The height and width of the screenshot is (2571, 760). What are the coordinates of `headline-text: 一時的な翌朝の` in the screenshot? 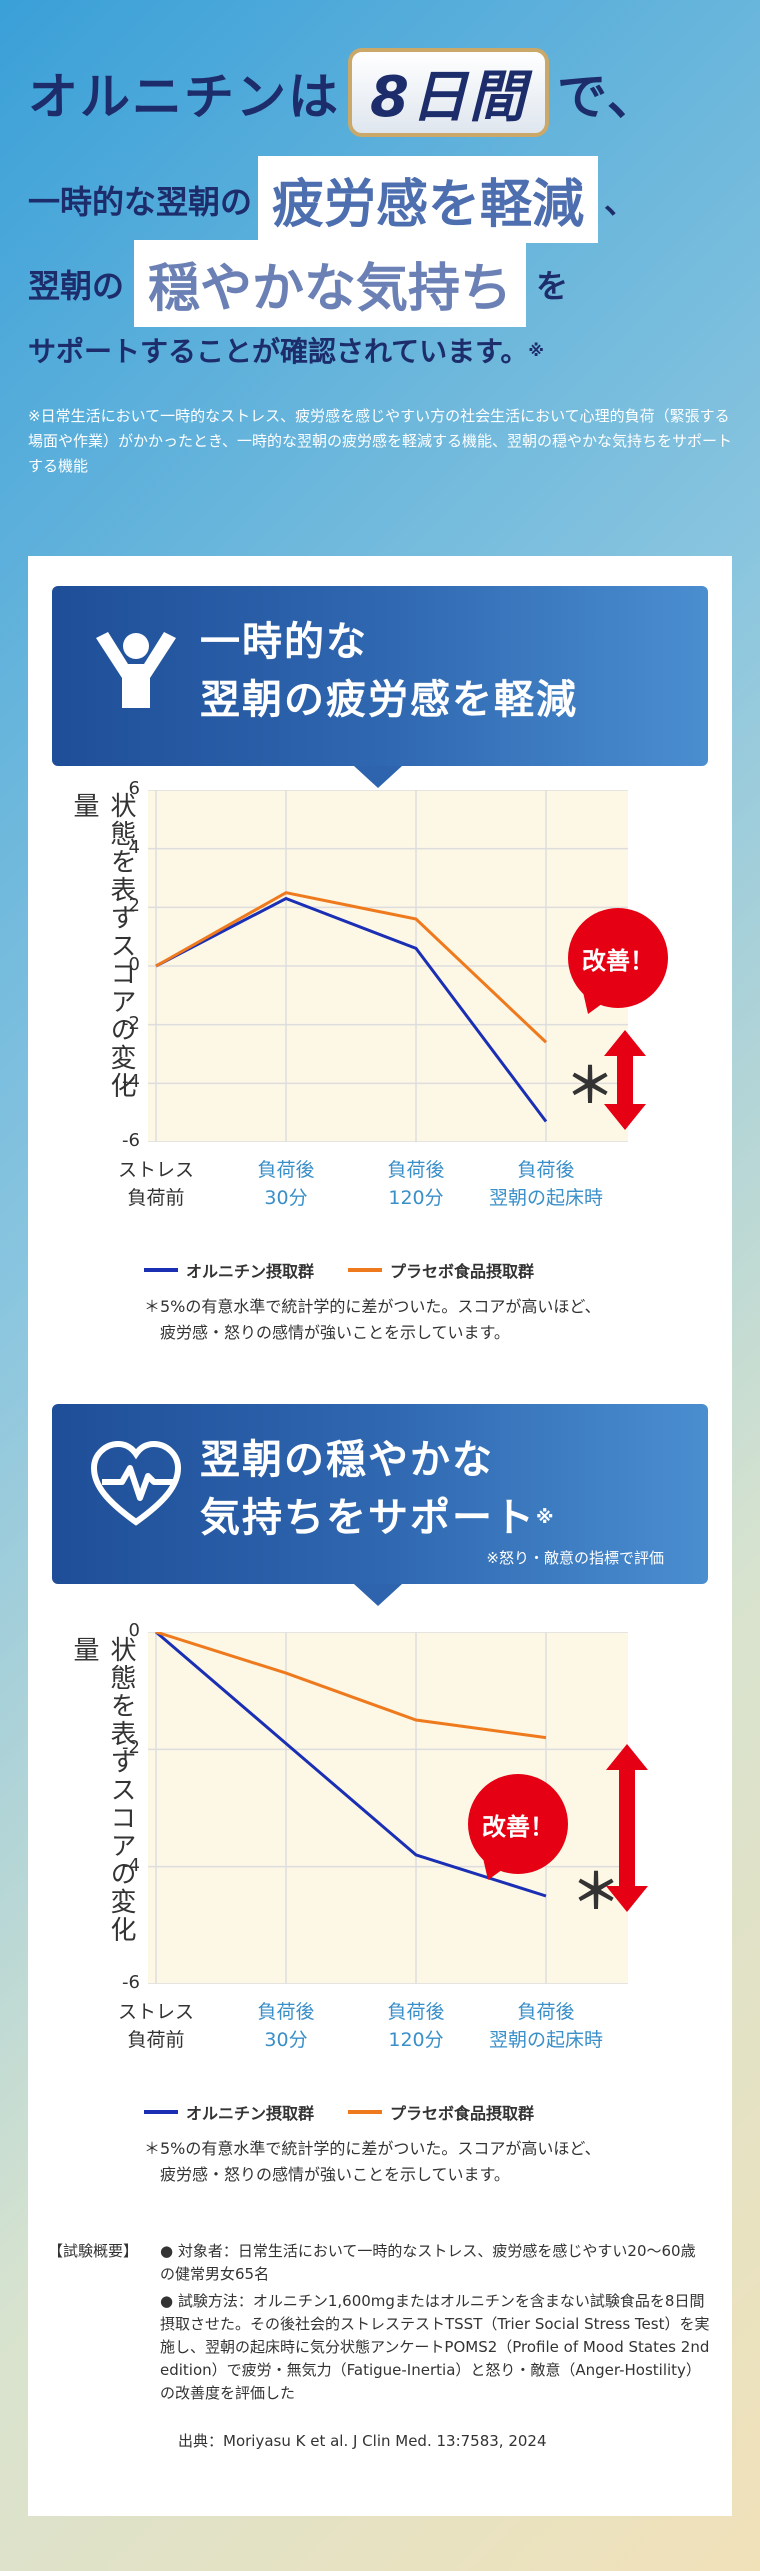 It's located at (140, 201).